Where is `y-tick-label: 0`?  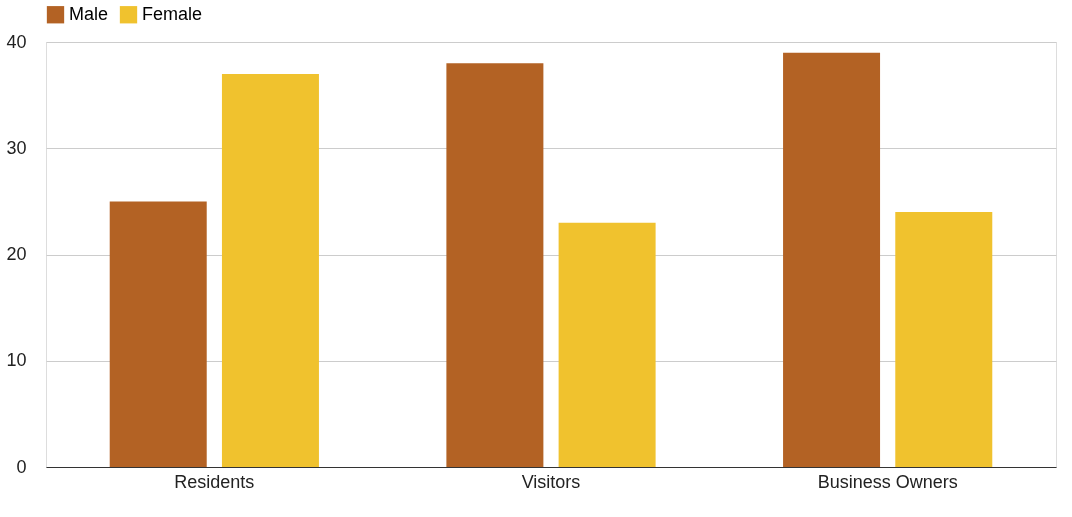
y-tick-label: 0 is located at coordinates (21, 466).